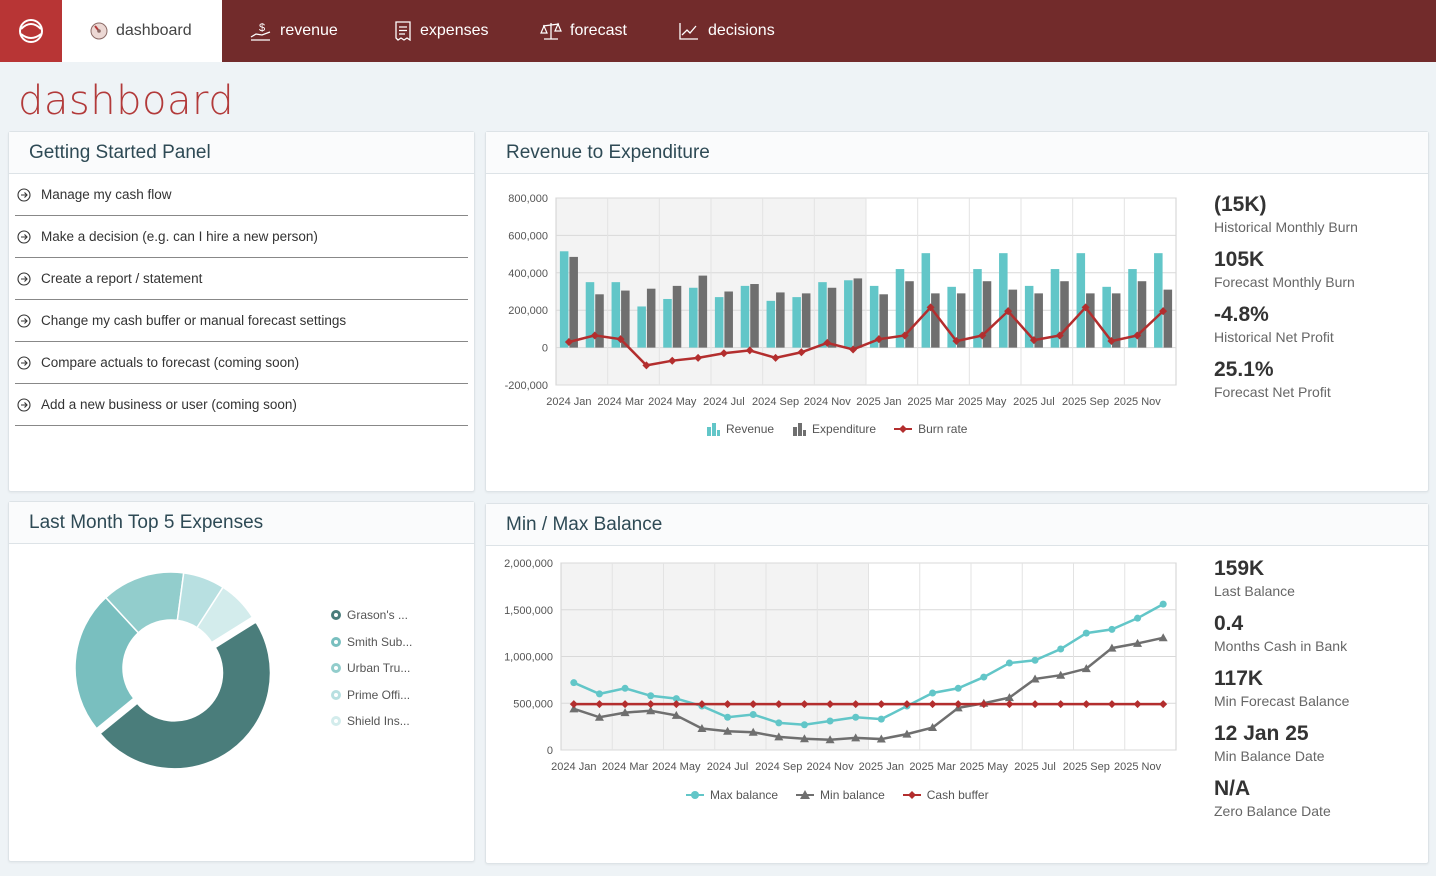  What do you see at coordinates (831, 767) in the screenshot?
I see `x-tick-label: 2024 Nov` at bounding box center [831, 767].